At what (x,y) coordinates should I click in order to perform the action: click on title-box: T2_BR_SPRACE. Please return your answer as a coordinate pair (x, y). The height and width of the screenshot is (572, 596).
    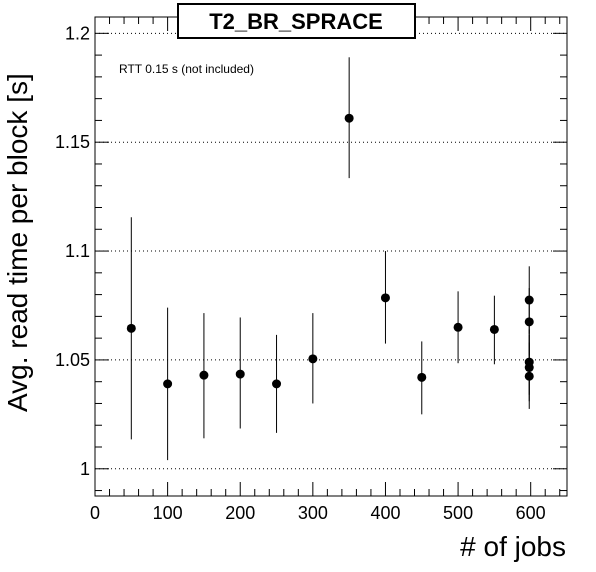
    Looking at the image, I should click on (296, 21).